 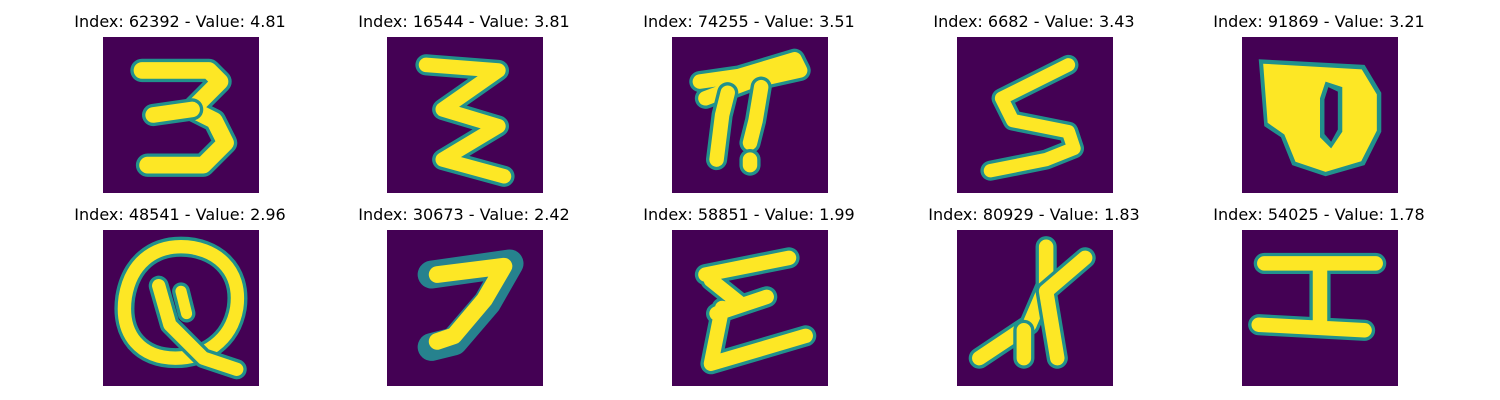 I want to click on cell-title: Index: 80929 - Value: 1.83, so click(x=1034, y=214).